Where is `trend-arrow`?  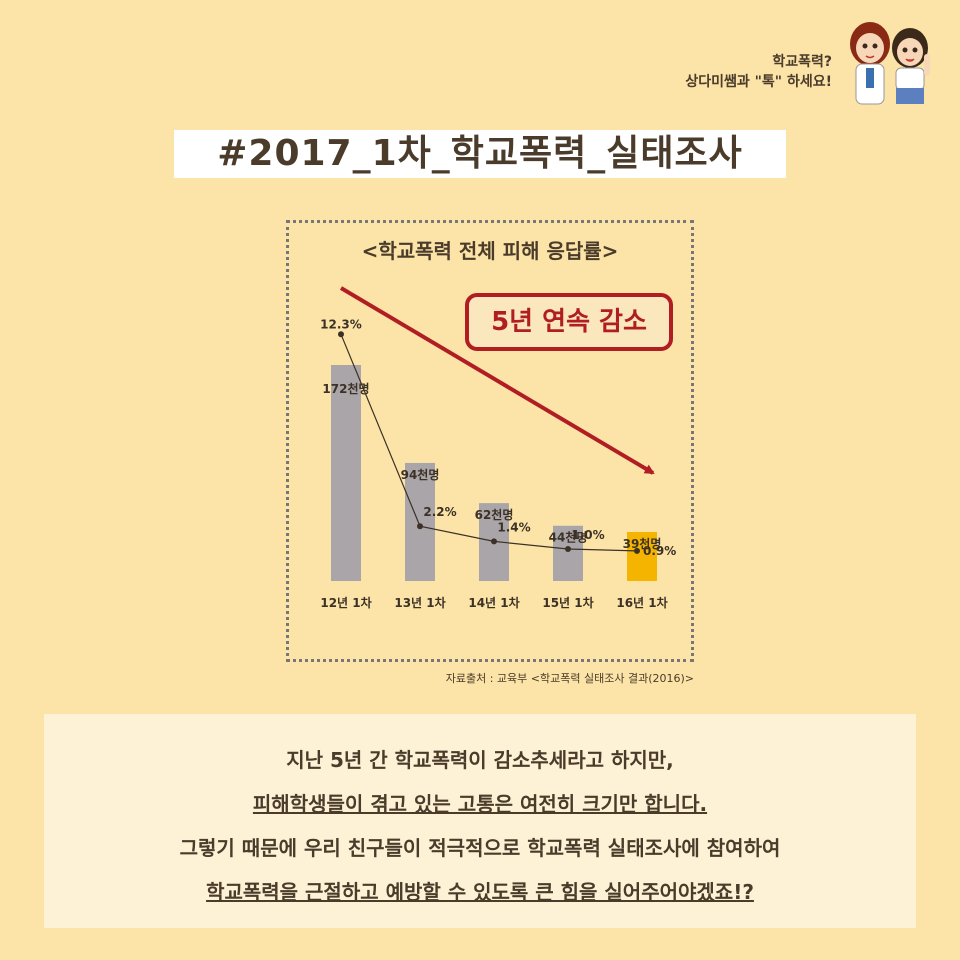
trend-arrow is located at coordinates (497, 380).